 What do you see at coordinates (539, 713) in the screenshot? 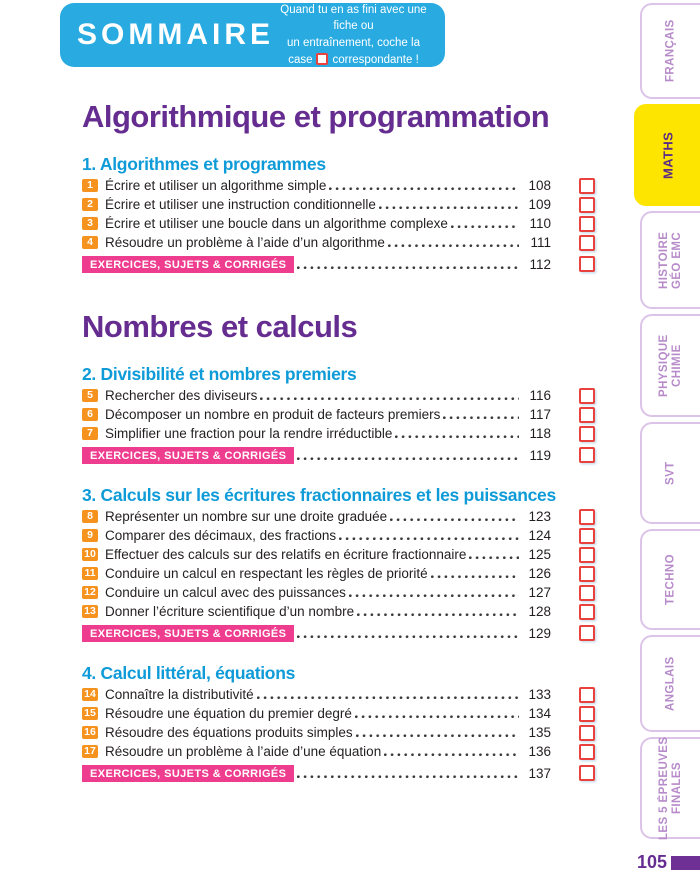
I see `item-page: 134` at bounding box center [539, 713].